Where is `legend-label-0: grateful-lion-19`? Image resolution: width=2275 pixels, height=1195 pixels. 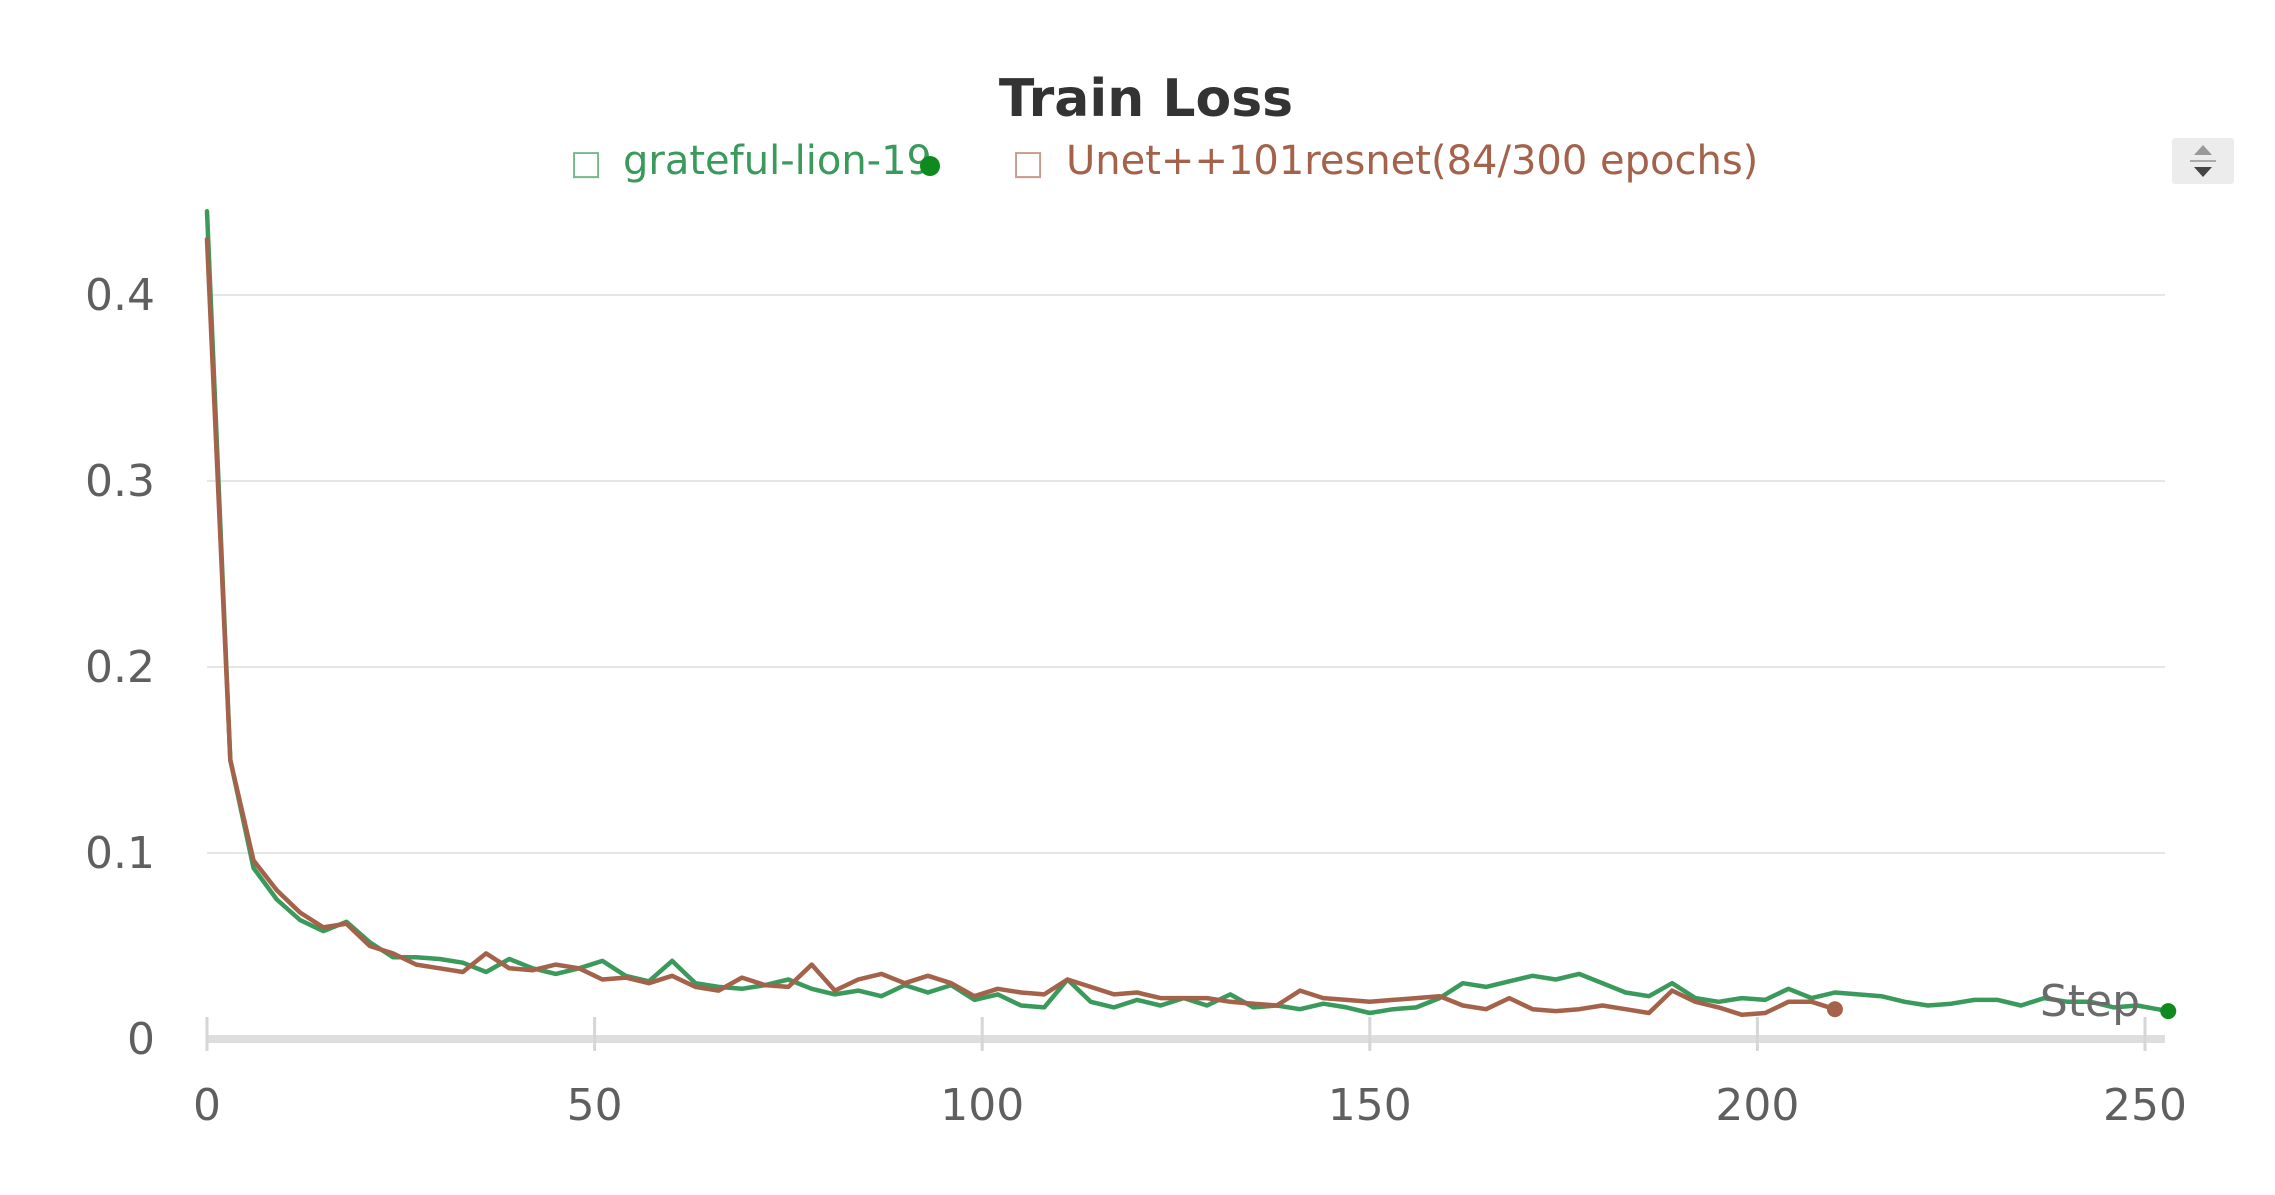 legend-label-0: grateful-lion-19 is located at coordinates (777, 161).